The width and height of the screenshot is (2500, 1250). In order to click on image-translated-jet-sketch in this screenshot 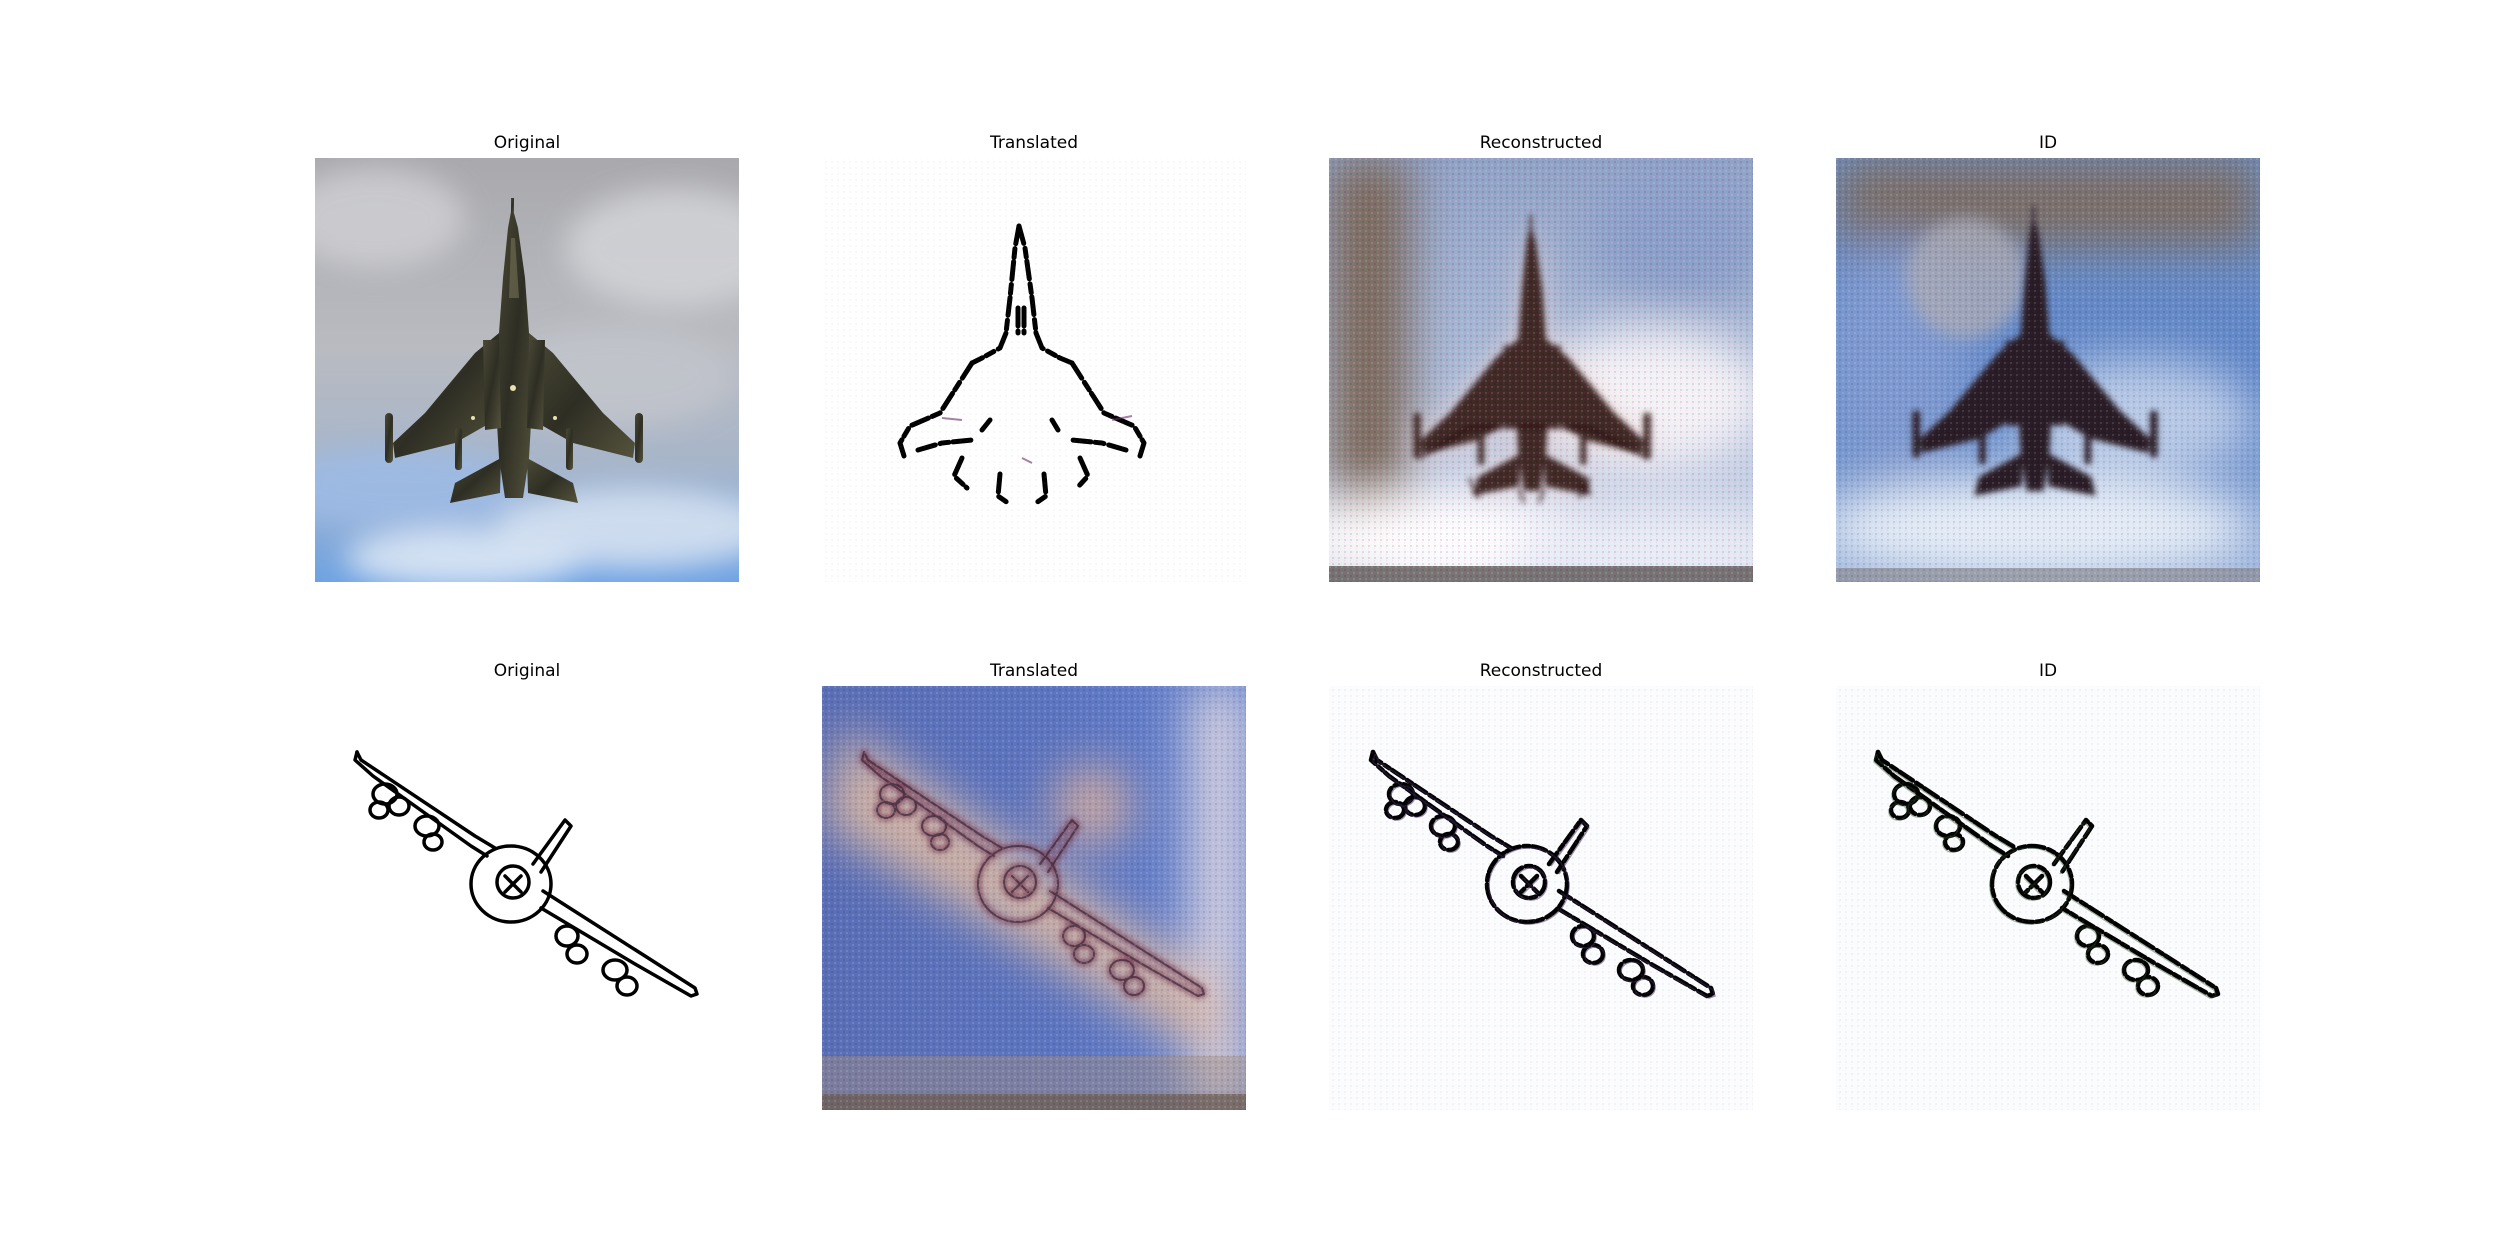, I will do `click(1034, 370)`.